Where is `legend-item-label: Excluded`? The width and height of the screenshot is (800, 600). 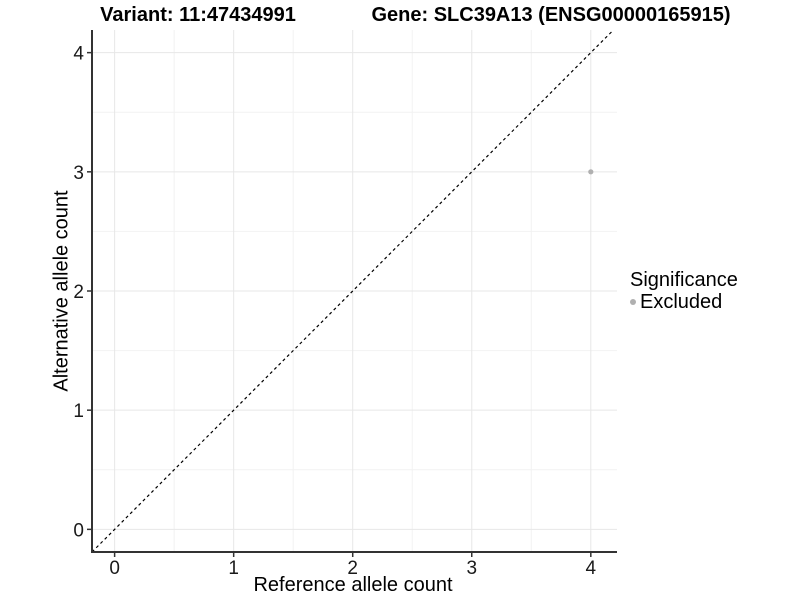 legend-item-label: Excluded is located at coordinates (681, 302).